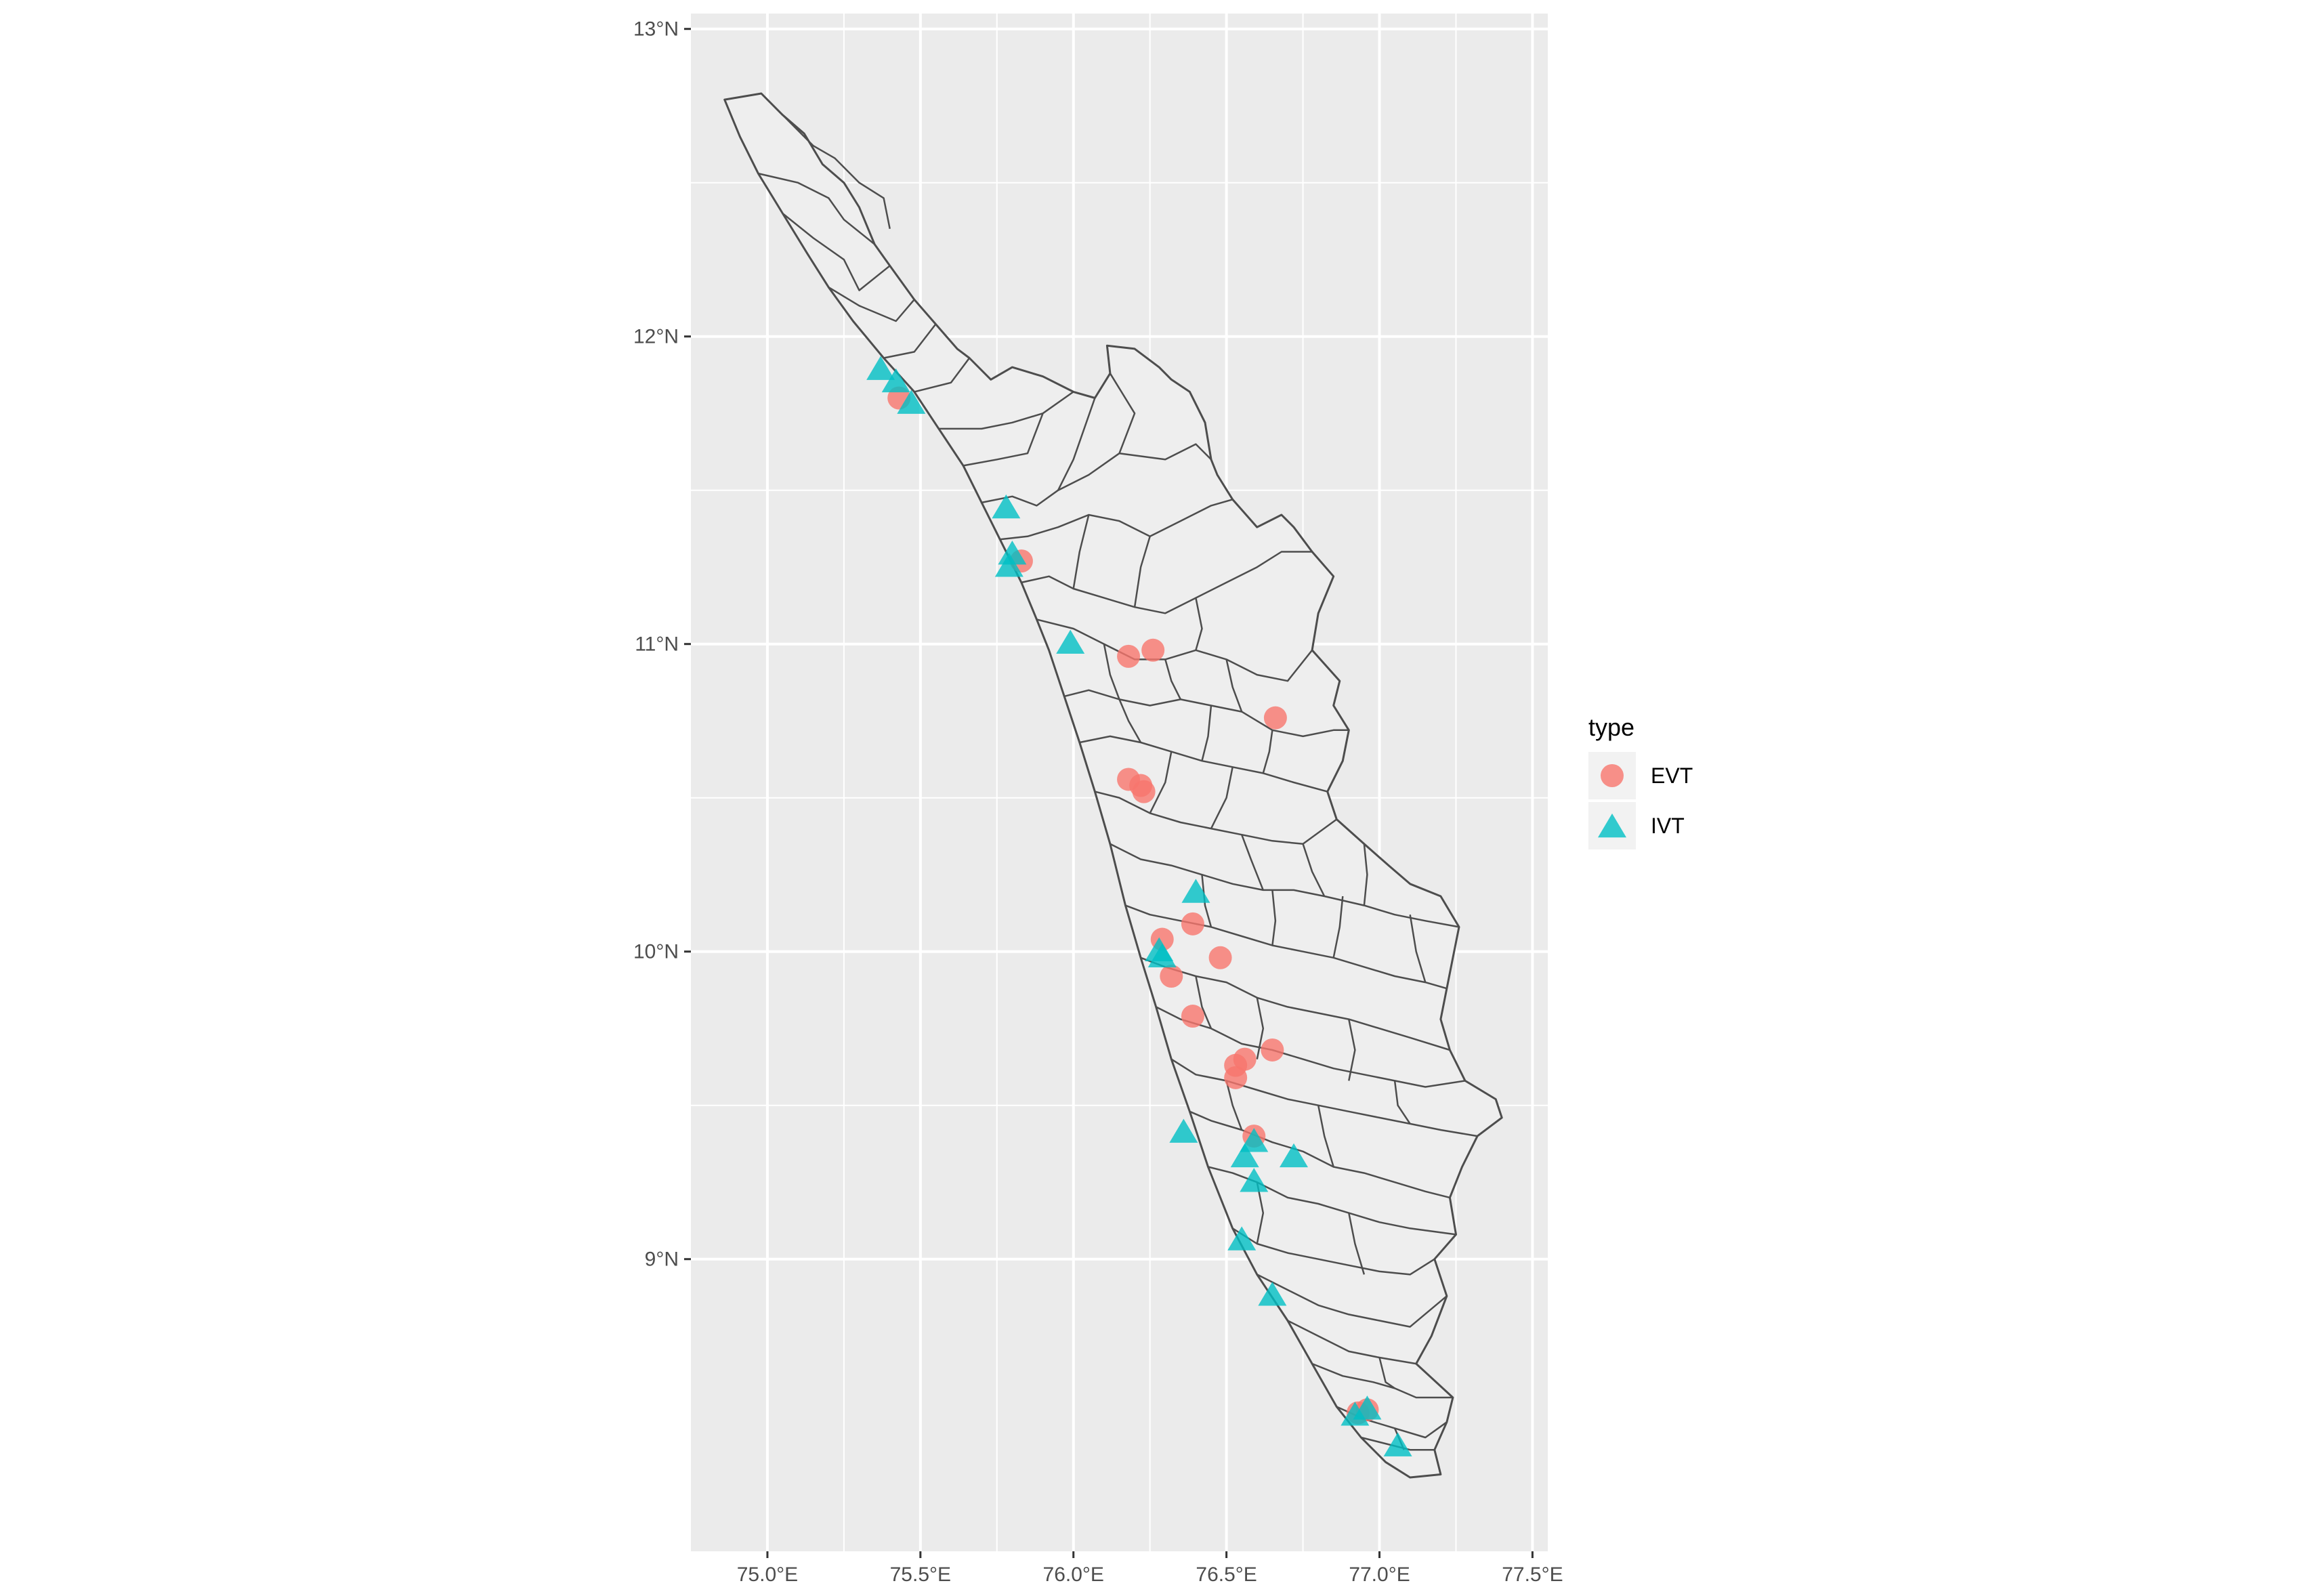  What do you see at coordinates (1613, 775) in the screenshot?
I see `legend-evt-circle` at bounding box center [1613, 775].